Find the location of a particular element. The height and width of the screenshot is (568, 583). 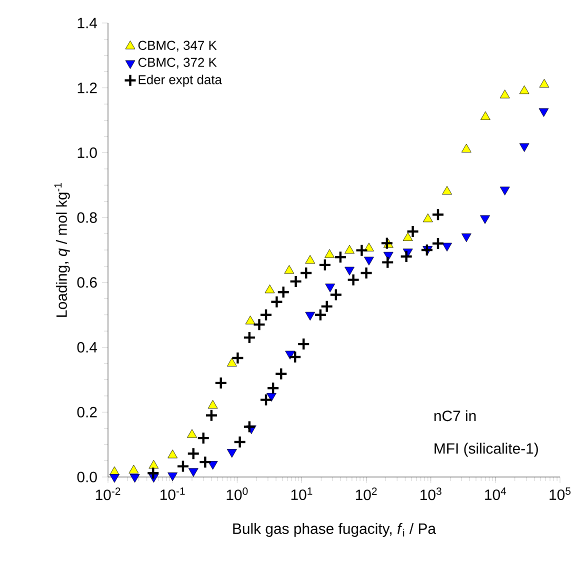

x-tick-label: 10$^{3}$ is located at coordinates (431, 494).